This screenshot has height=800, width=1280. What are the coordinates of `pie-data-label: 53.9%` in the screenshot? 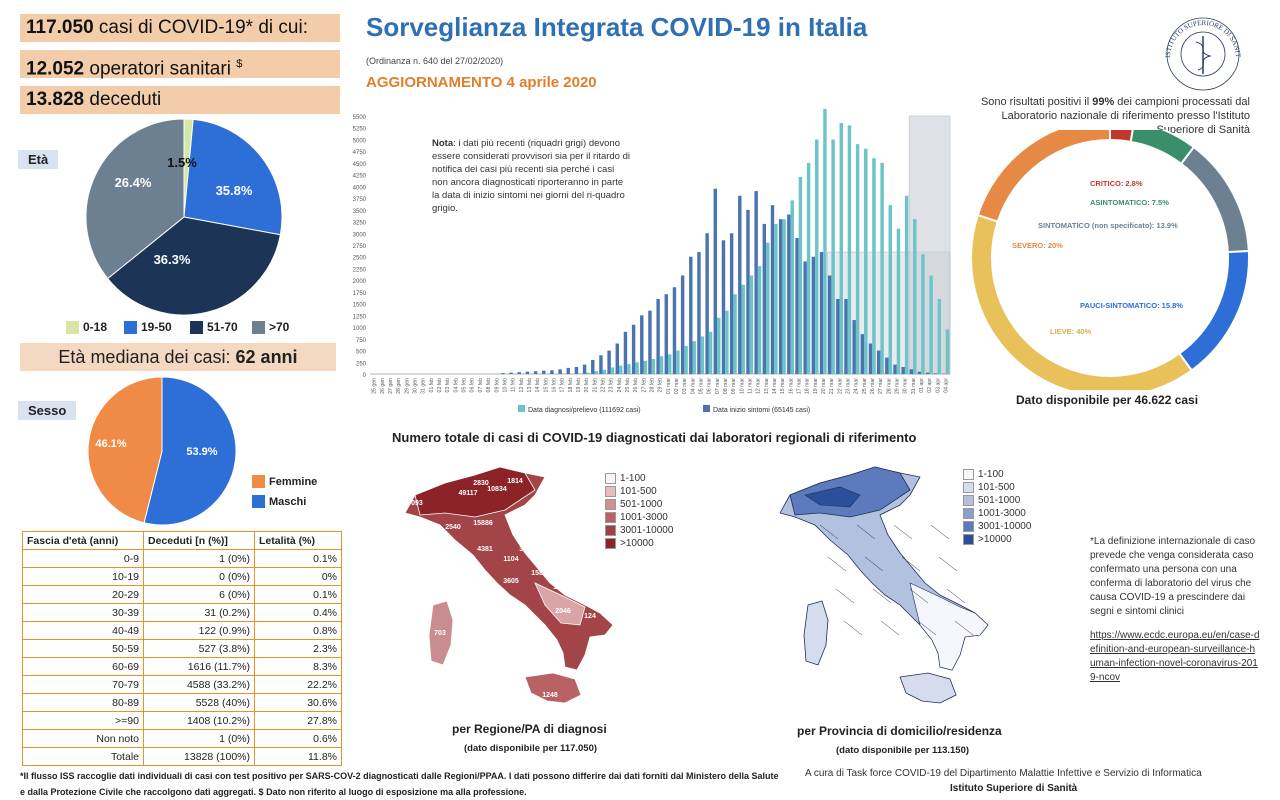 It's located at (201, 452).